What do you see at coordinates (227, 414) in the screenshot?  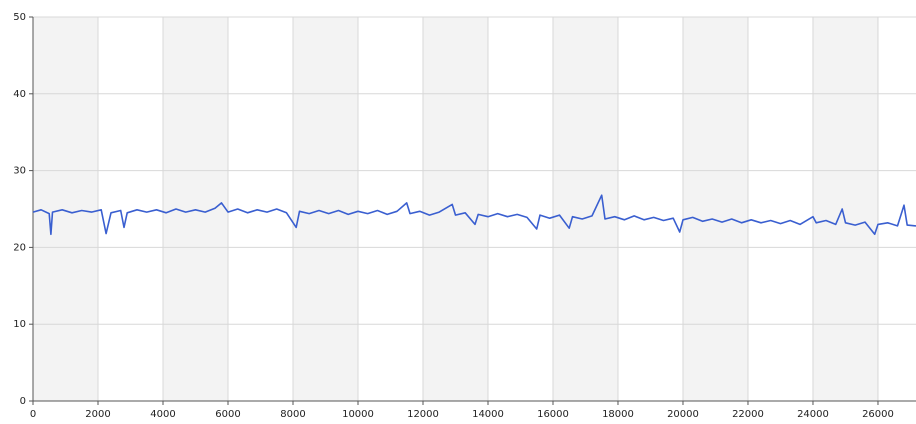 I see `x-tick-label: 6000` at bounding box center [227, 414].